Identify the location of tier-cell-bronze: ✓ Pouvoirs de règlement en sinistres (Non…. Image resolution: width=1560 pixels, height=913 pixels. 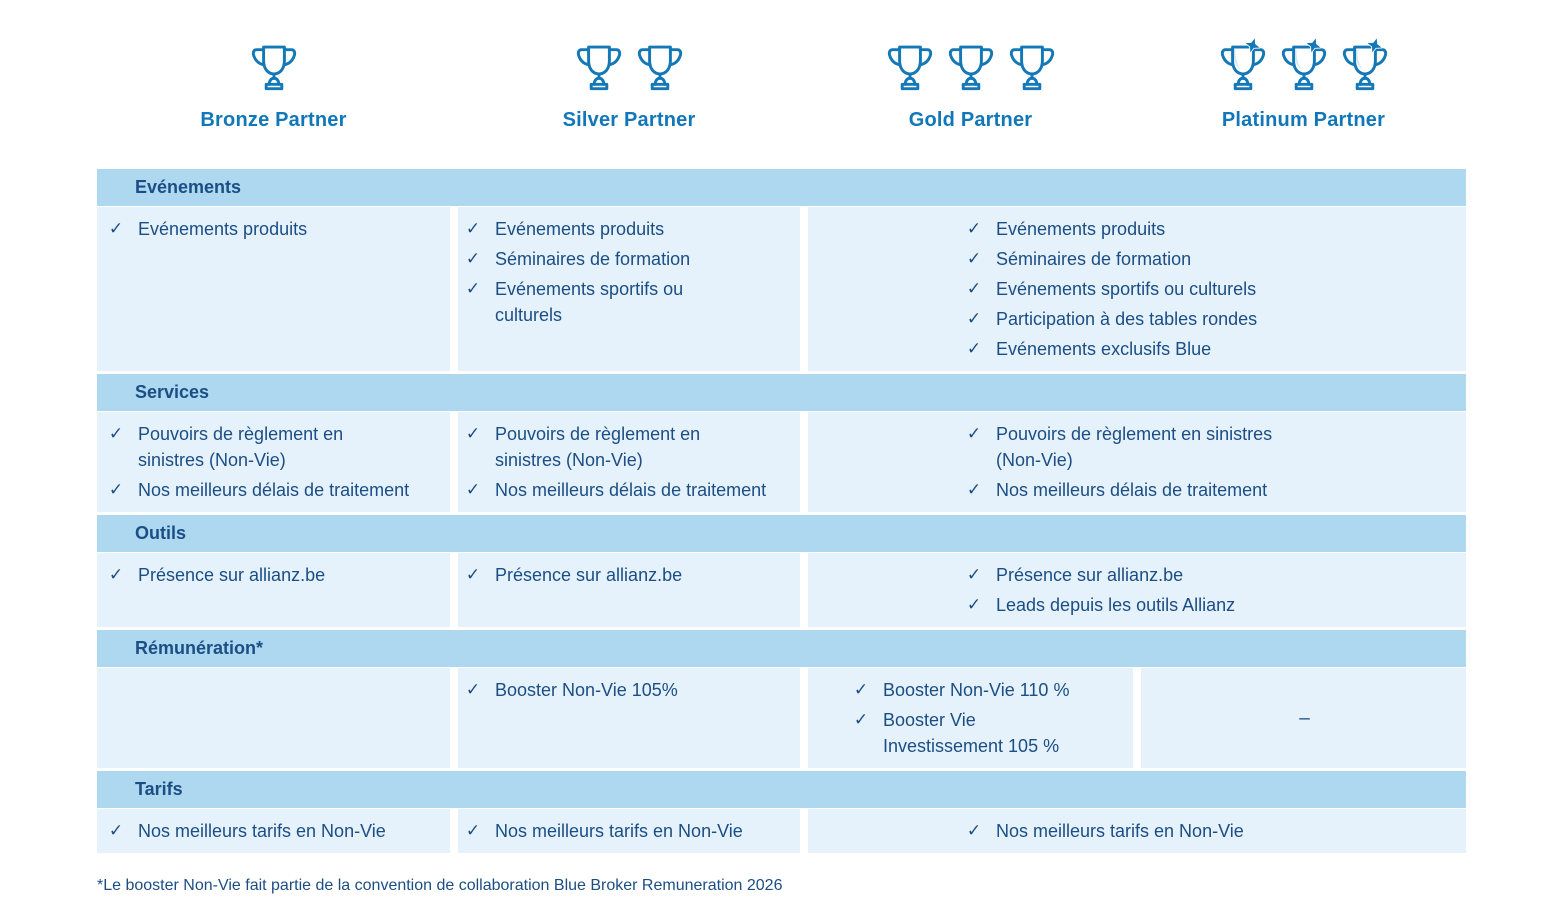
(273, 462).